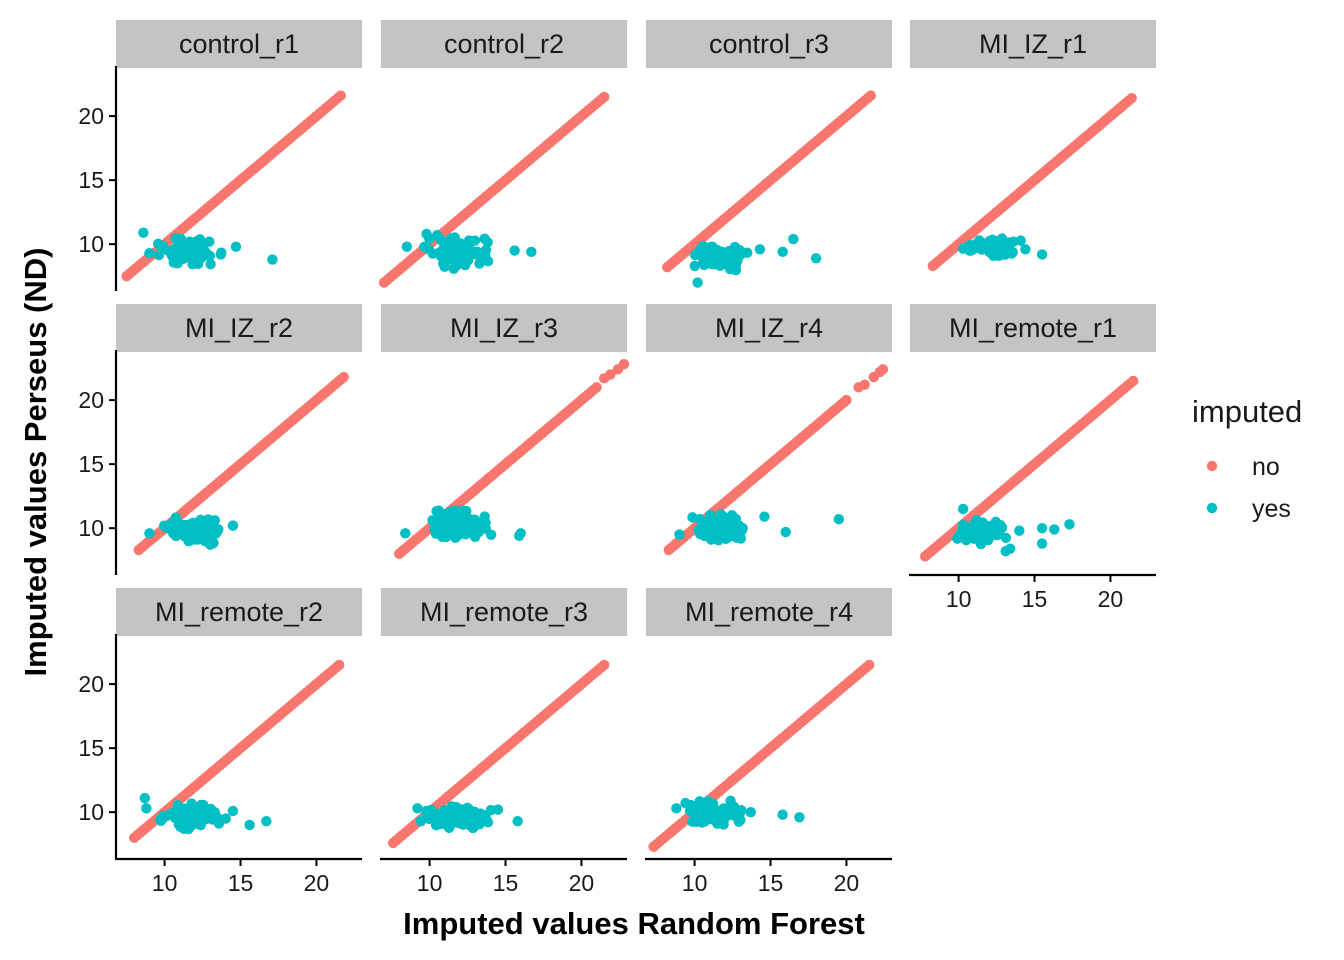  I want to click on facet-panel: MI_IZ_r4, so click(769, 430).